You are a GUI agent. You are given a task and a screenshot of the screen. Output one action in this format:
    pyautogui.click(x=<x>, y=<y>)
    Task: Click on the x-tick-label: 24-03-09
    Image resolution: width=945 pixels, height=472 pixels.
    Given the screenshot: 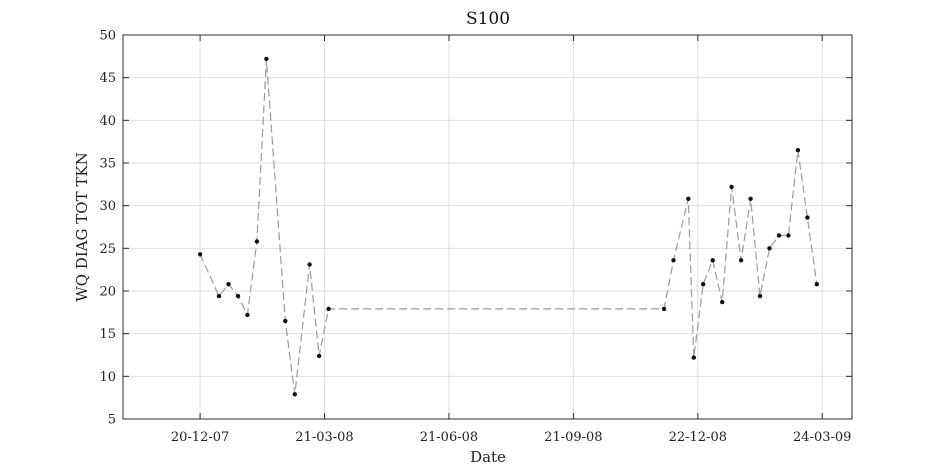 What is the action you would take?
    pyautogui.click(x=822, y=437)
    